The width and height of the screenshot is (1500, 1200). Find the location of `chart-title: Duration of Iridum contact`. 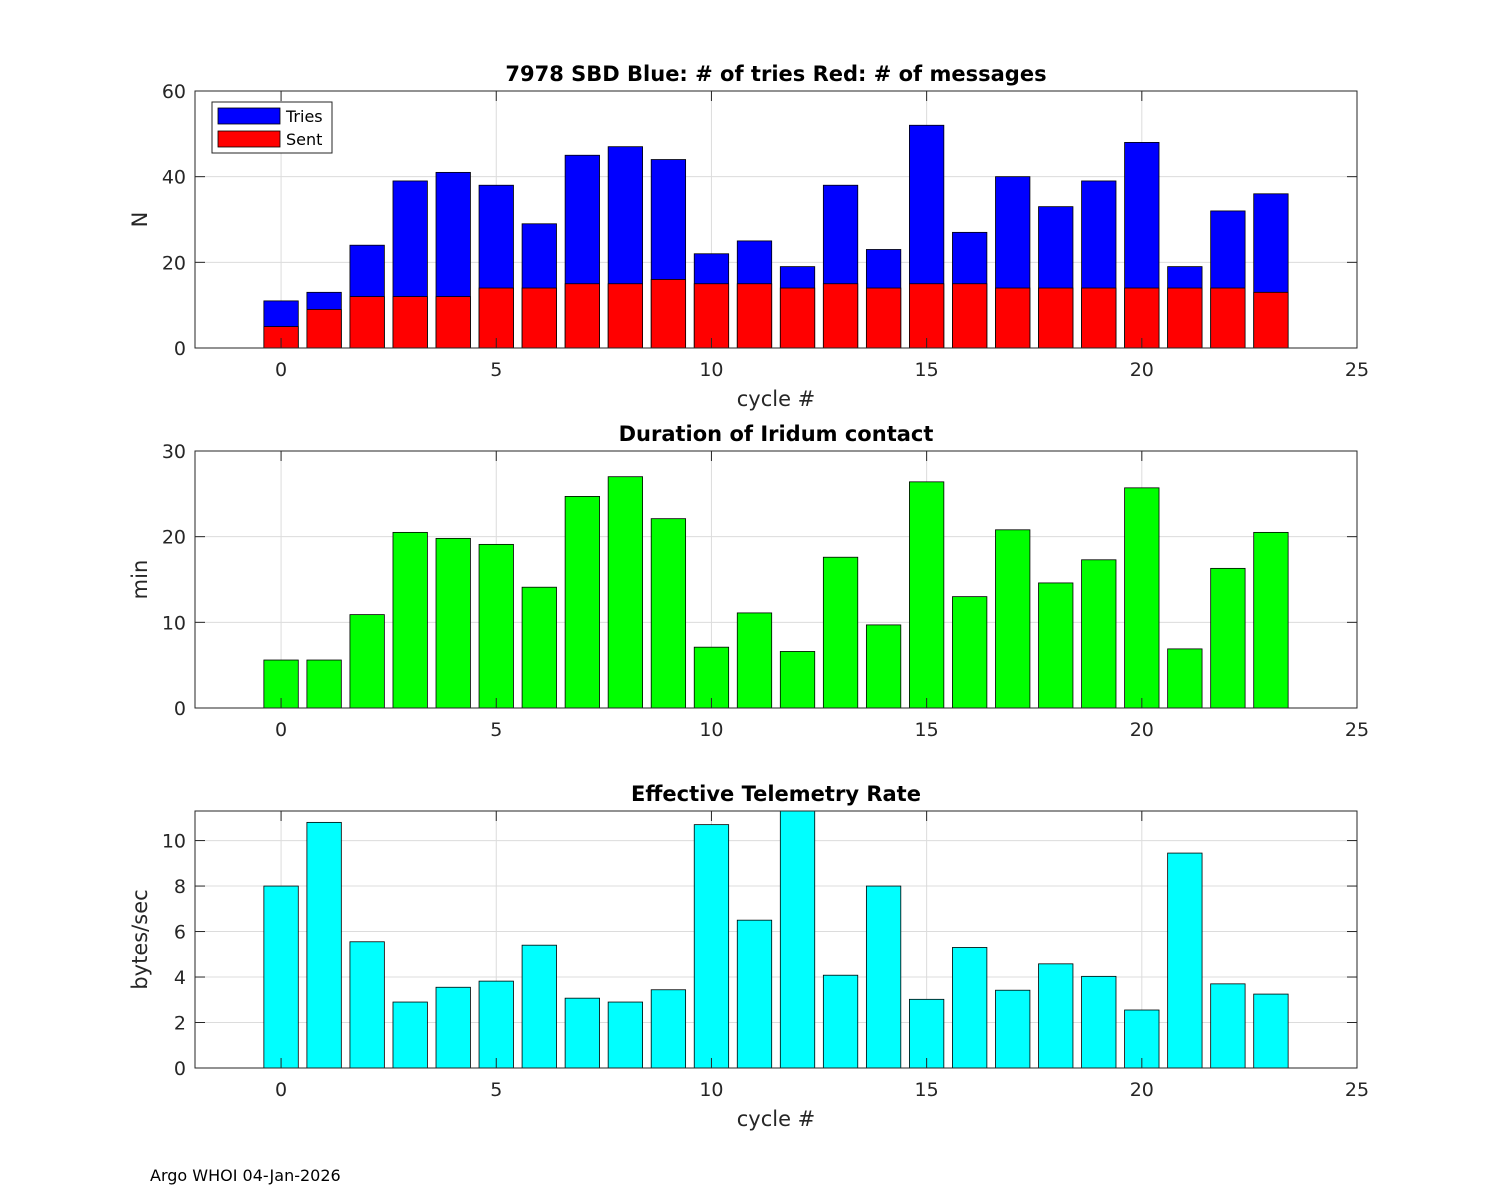

chart-title: Duration of Iridum contact is located at coordinates (776, 434).